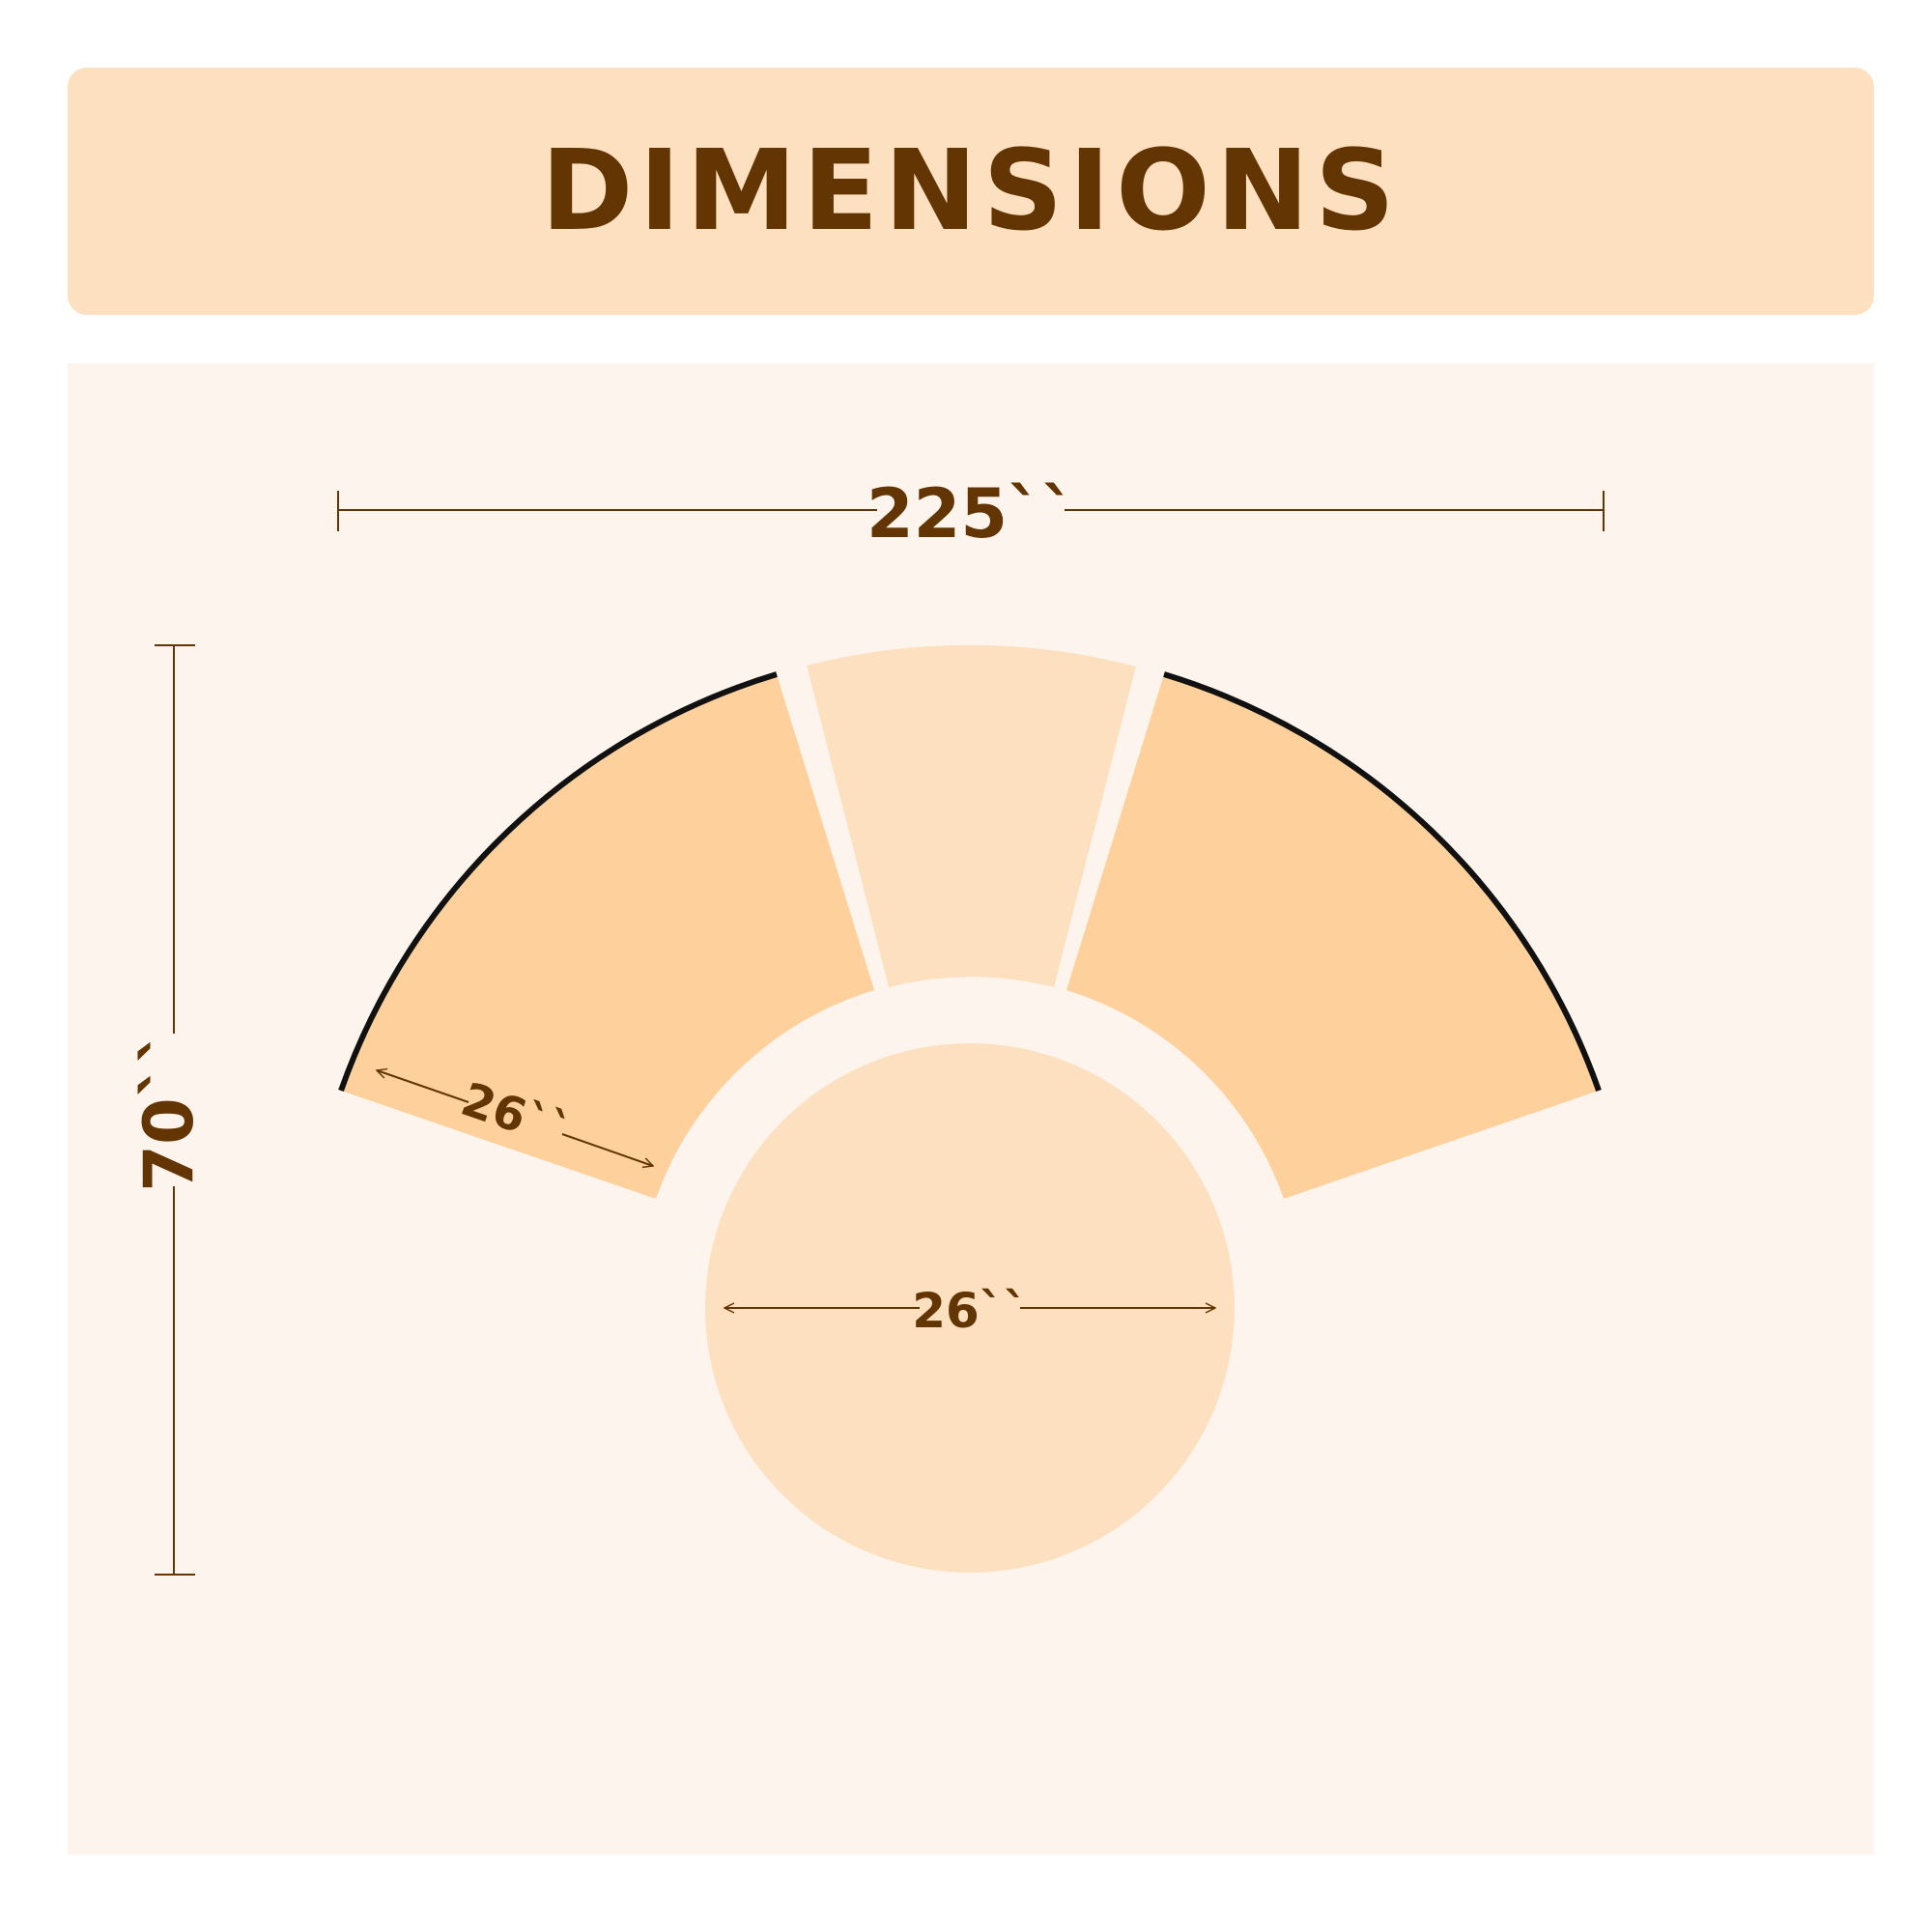 The width and height of the screenshot is (1932, 1932). What do you see at coordinates (971, 815) in the screenshot?
I see `center-sofa-section` at bounding box center [971, 815].